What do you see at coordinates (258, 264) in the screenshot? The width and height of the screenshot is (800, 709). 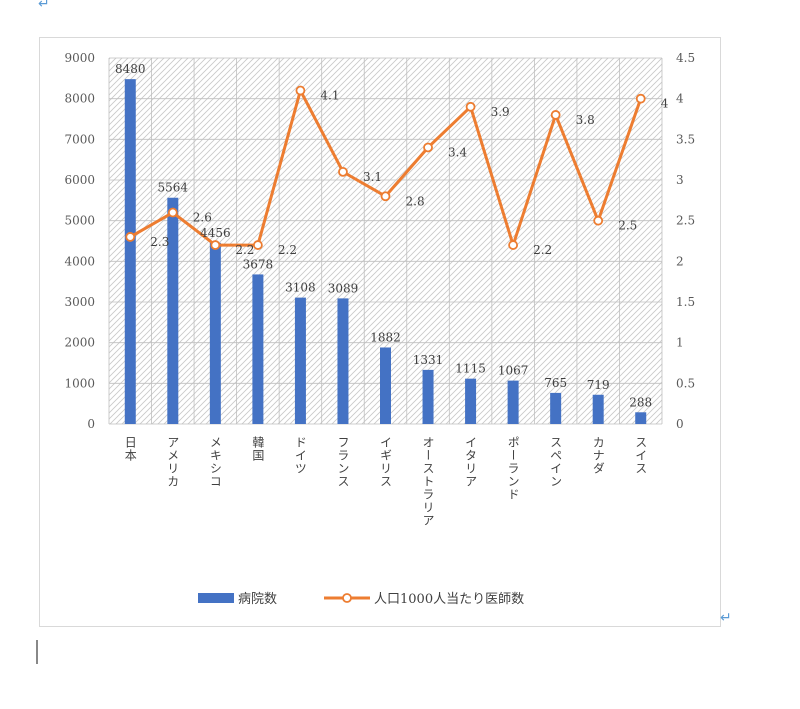 I see `bar-data-label: 3678` at bounding box center [258, 264].